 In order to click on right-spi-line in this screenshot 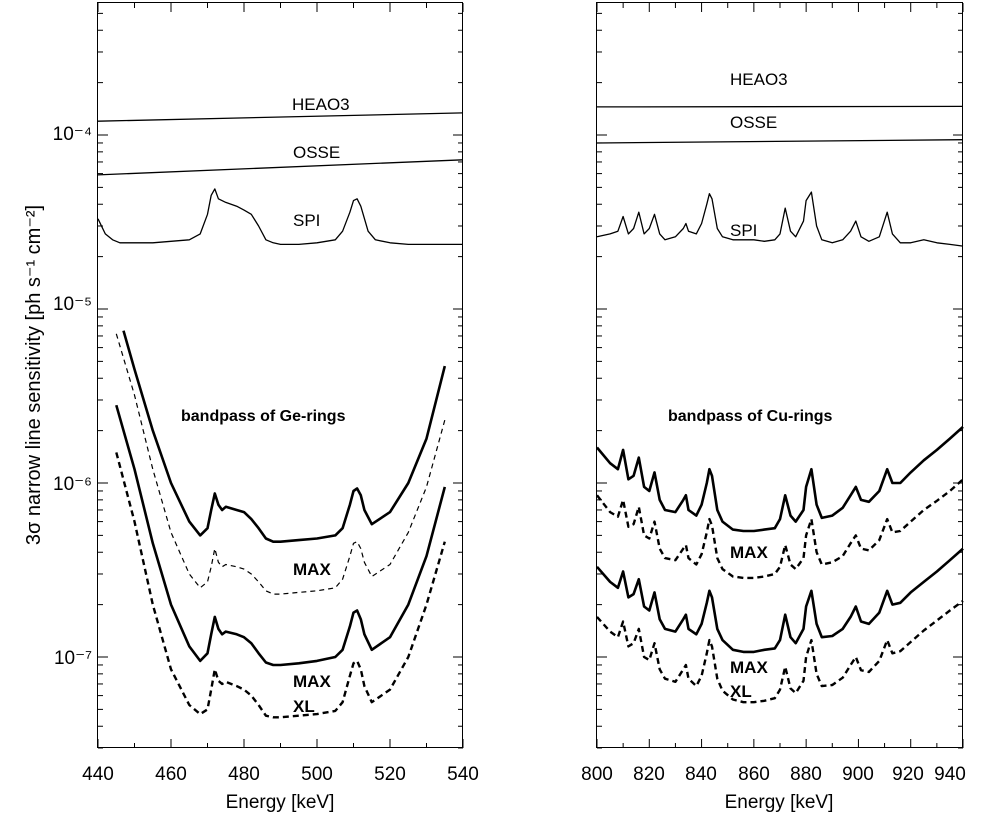, I will do `click(780, 219)`.